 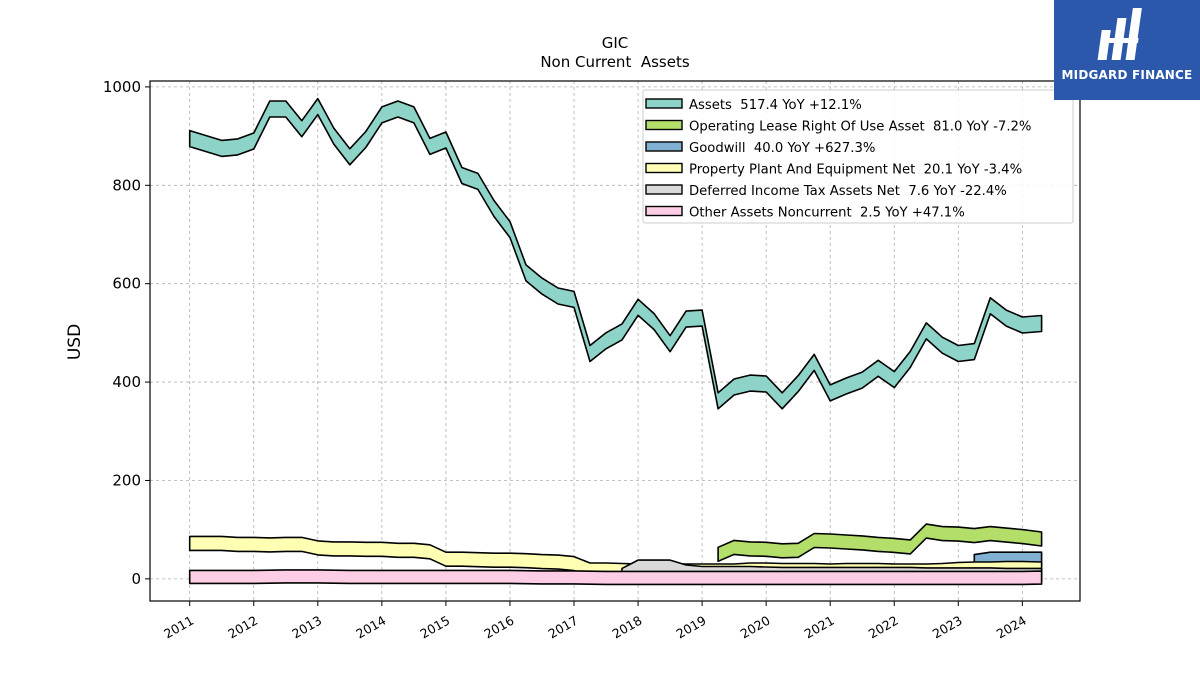 I want to click on x-tick-label: 2019, so click(x=691, y=627).